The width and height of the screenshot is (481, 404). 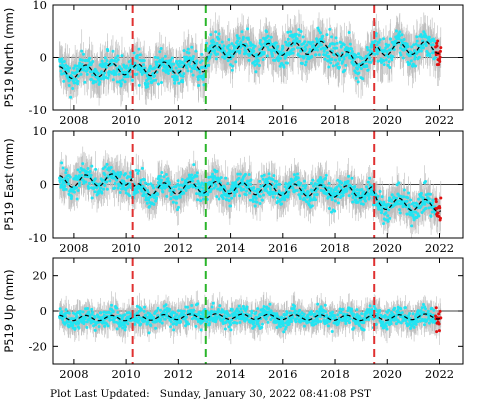 I want to click on footer-label: Plot Last Updated:, so click(x=100, y=394).